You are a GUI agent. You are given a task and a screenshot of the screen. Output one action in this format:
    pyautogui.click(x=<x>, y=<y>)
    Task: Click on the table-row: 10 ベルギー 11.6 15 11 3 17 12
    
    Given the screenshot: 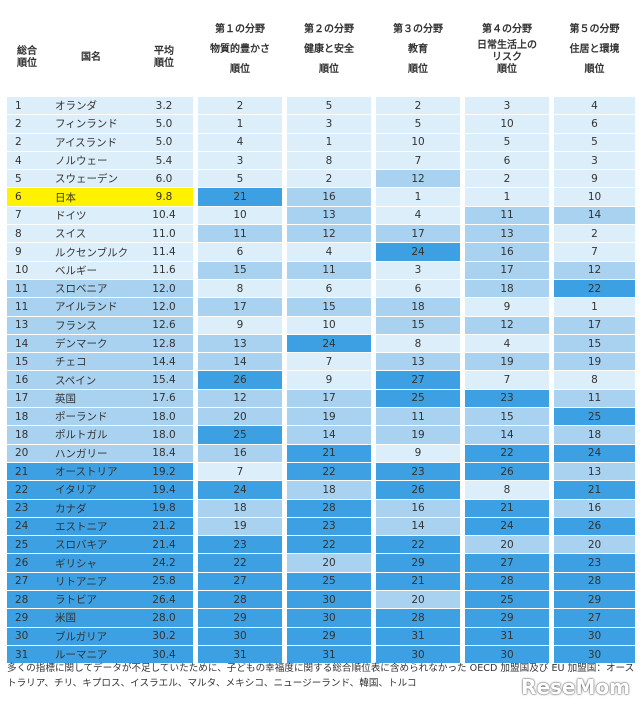 What is the action you would take?
    pyautogui.click(x=321, y=270)
    